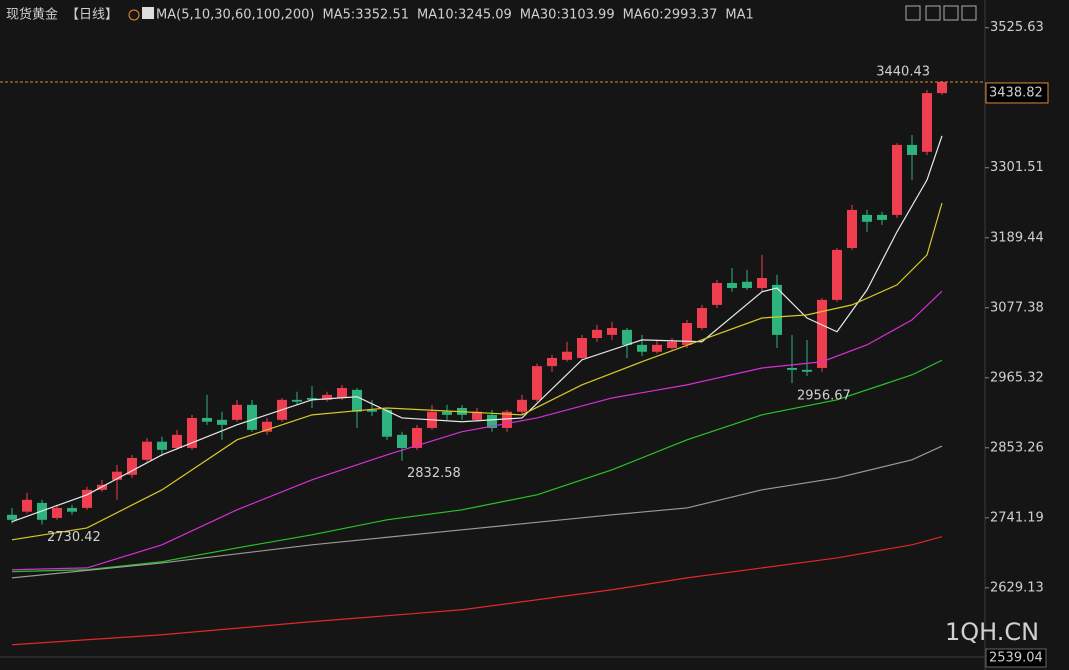 The height and width of the screenshot is (670, 1069). What do you see at coordinates (365, 15) in the screenshot?
I see `legend-item: MA5:3352.51` at bounding box center [365, 15].